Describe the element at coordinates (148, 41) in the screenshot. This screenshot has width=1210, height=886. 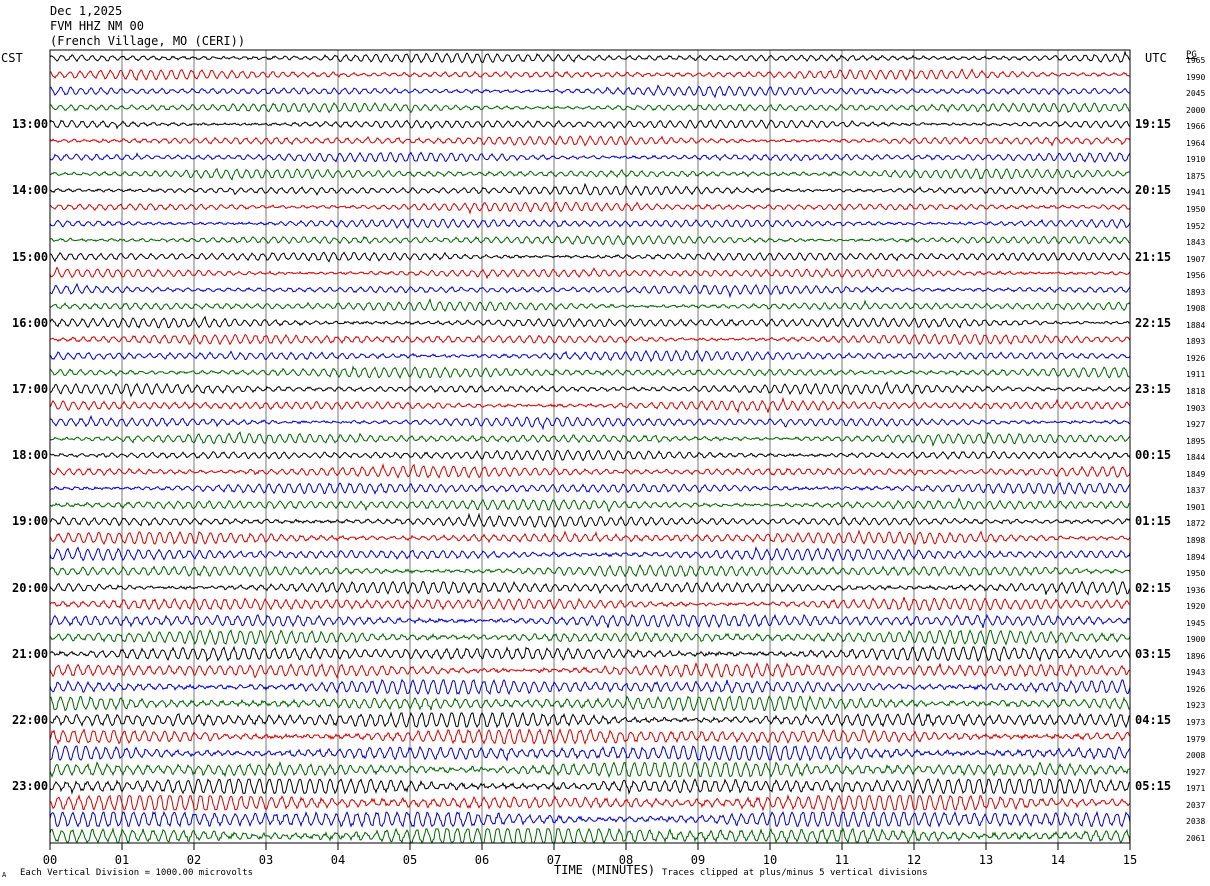
I see `header-location: (French Village, MO (CERI))` at that location.